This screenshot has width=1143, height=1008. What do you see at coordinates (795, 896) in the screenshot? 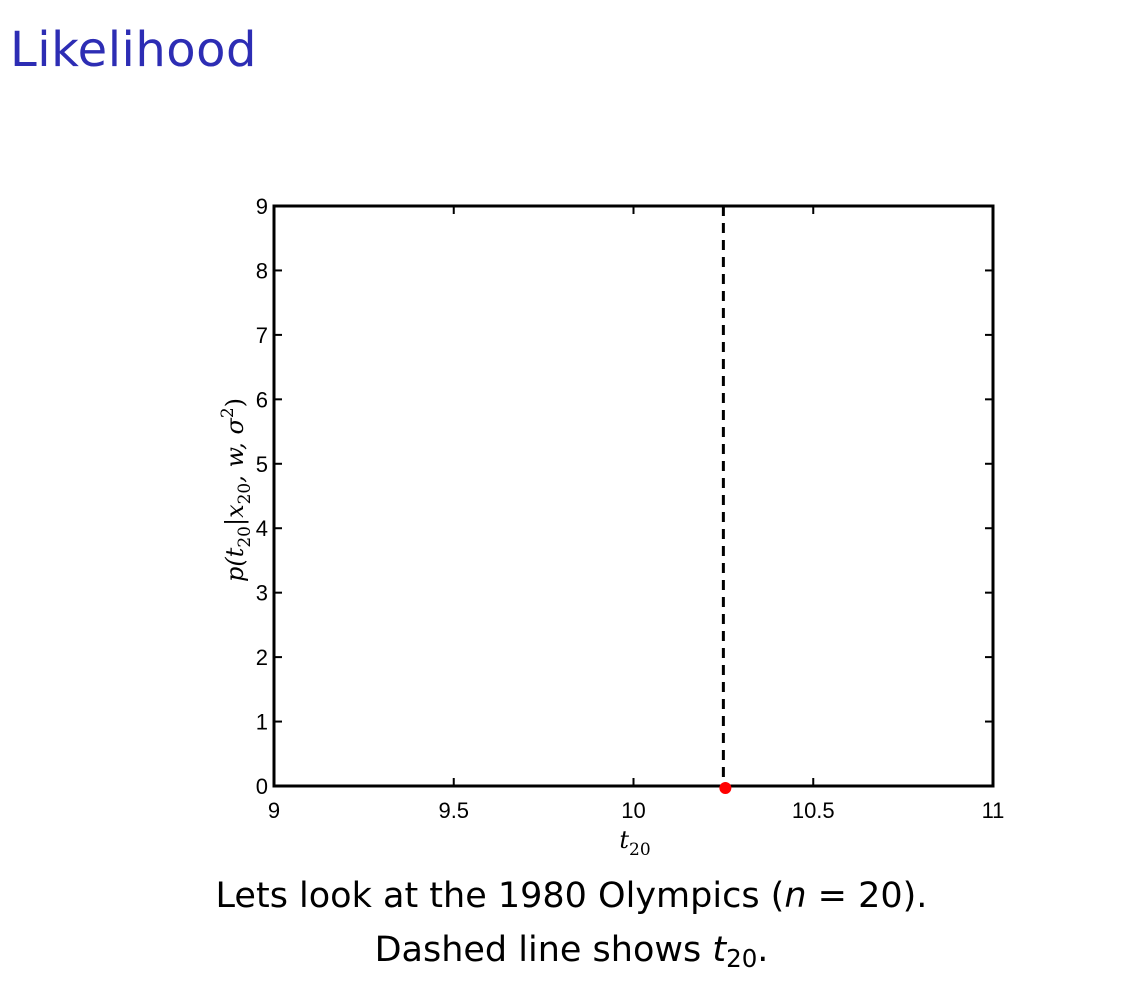
I see `caption-var-n: n` at bounding box center [795, 896].